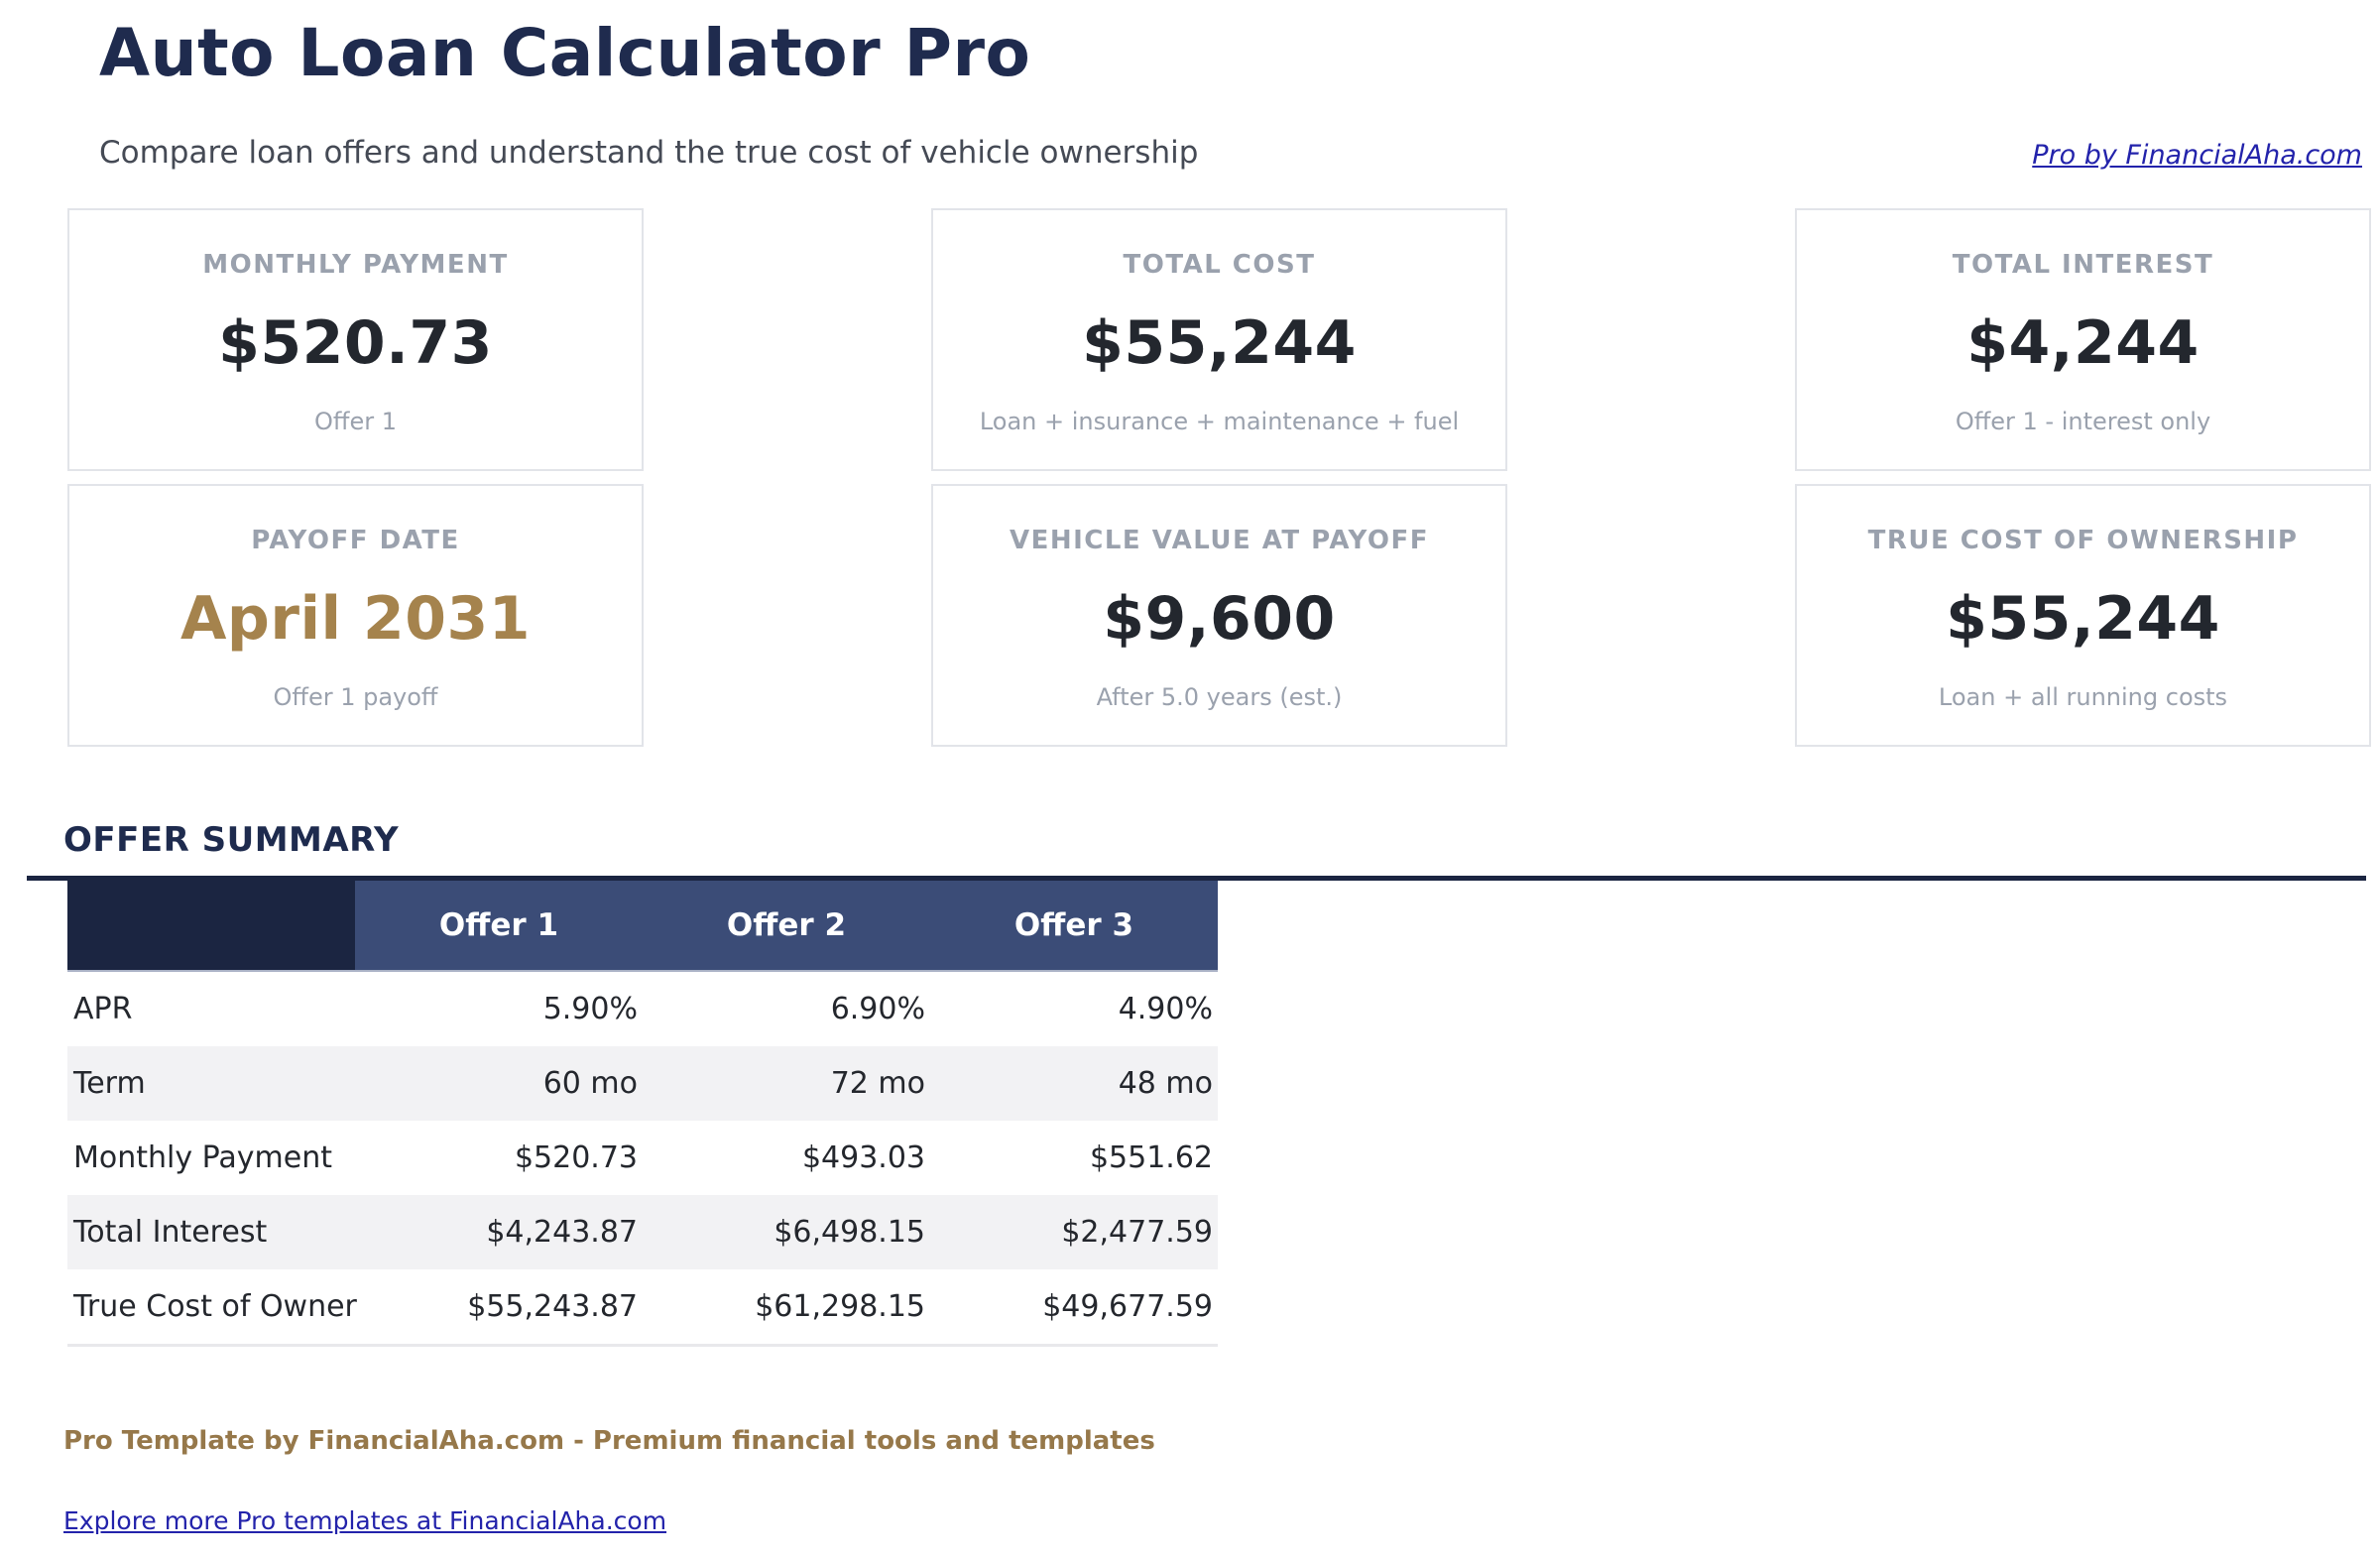 This screenshot has height=1559, width=2380. I want to click on card-value: $4,244, so click(2083, 343).